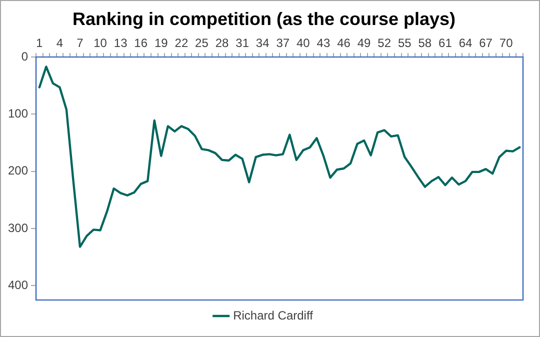 The height and width of the screenshot is (337, 540). I want to click on y-tick-label: 100, so click(18, 113).